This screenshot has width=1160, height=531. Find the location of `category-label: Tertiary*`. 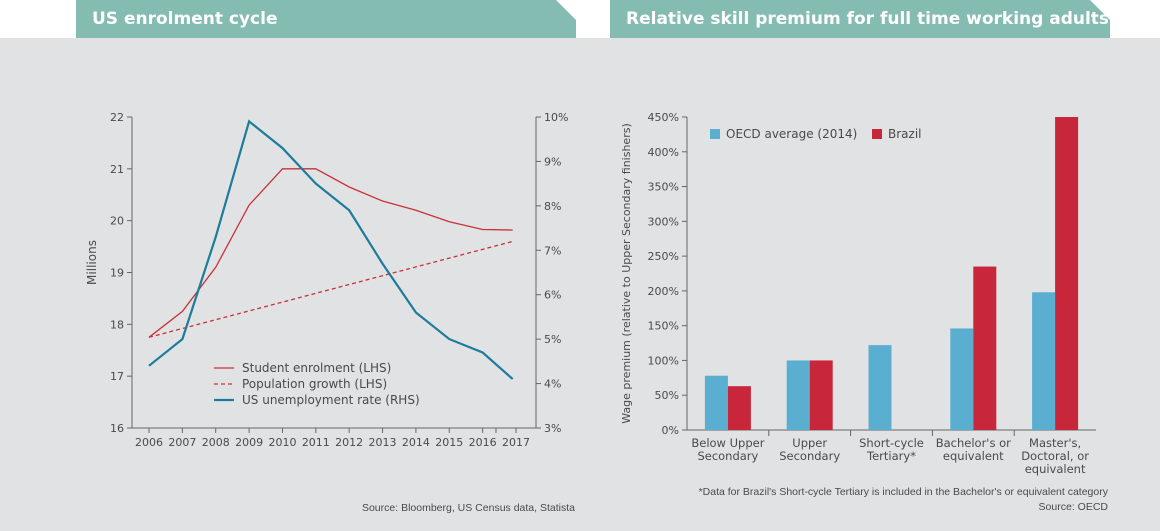

category-label: Tertiary* is located at coordinates (891, 456).